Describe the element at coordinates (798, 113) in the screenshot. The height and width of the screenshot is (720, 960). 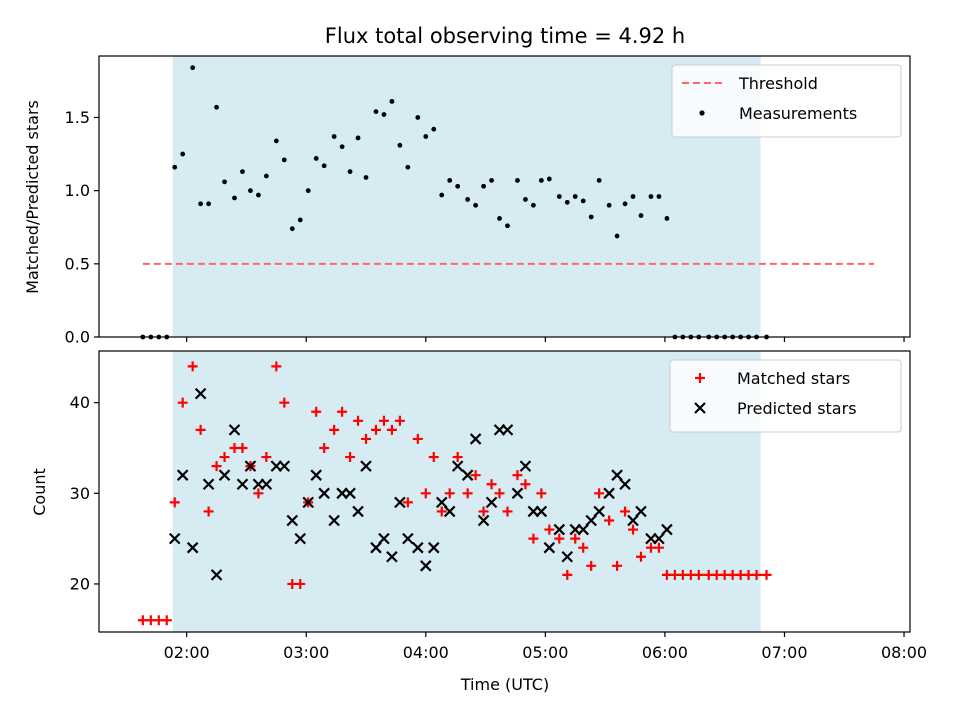
I see `top-legend-label: Measurements` at that location.